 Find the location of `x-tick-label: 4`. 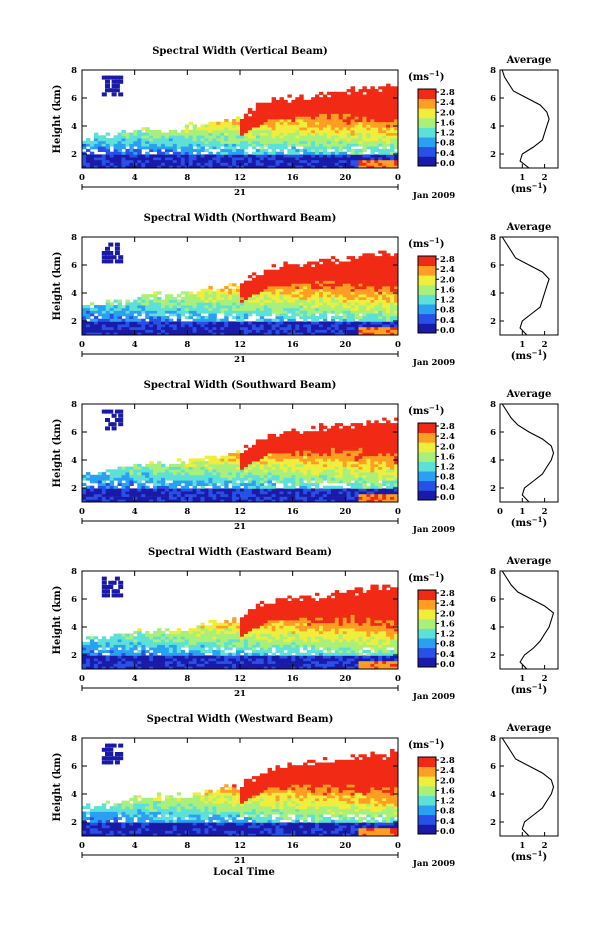

x-tick-label: 4 is located at coordinates (135, 512).